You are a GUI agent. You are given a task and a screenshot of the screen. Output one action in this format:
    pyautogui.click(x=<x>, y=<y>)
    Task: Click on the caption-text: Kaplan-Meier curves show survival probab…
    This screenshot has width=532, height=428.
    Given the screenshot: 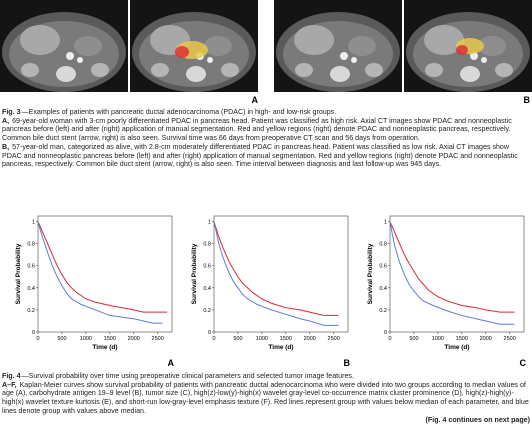 What is the action you would take?
    pyautogui.click(x=265, y=397)
    